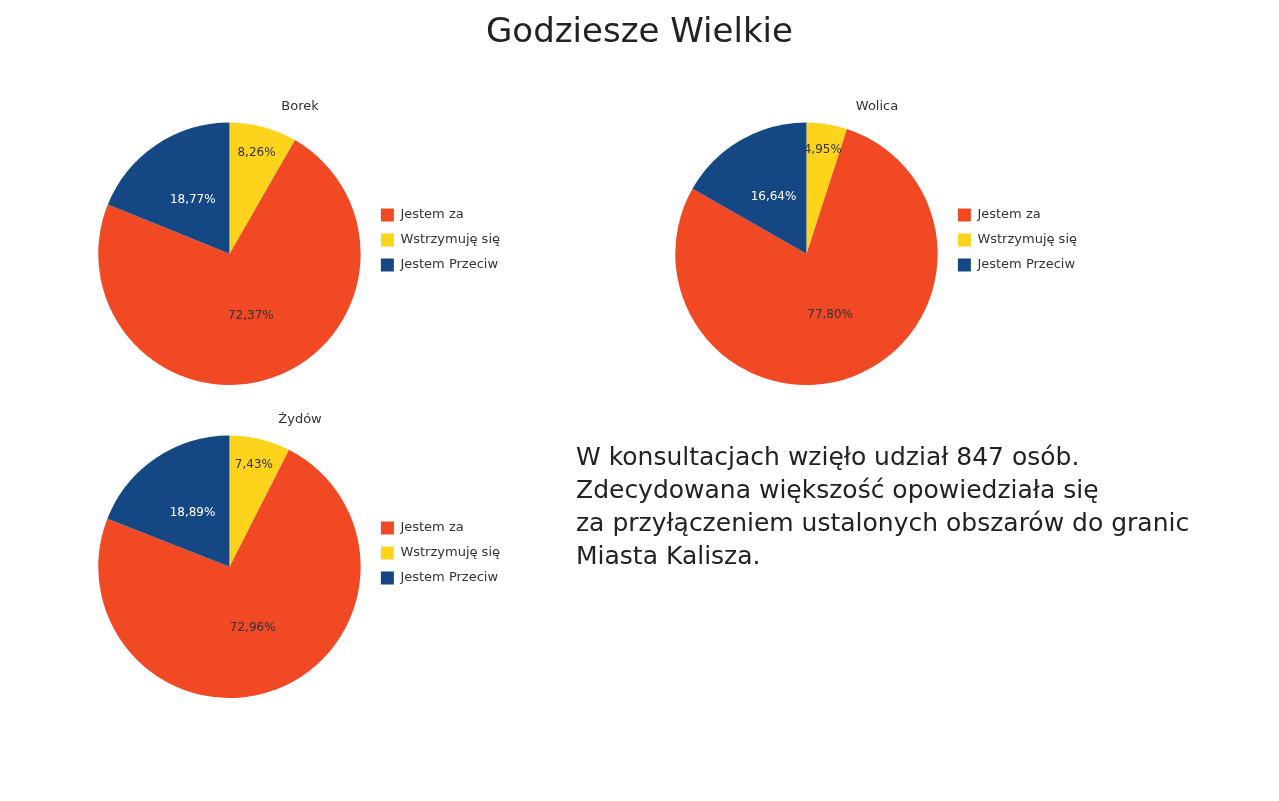  Describe the element at coordinates (773, 196) in the screenshot. I see `data-label: 16,64%` at that location.